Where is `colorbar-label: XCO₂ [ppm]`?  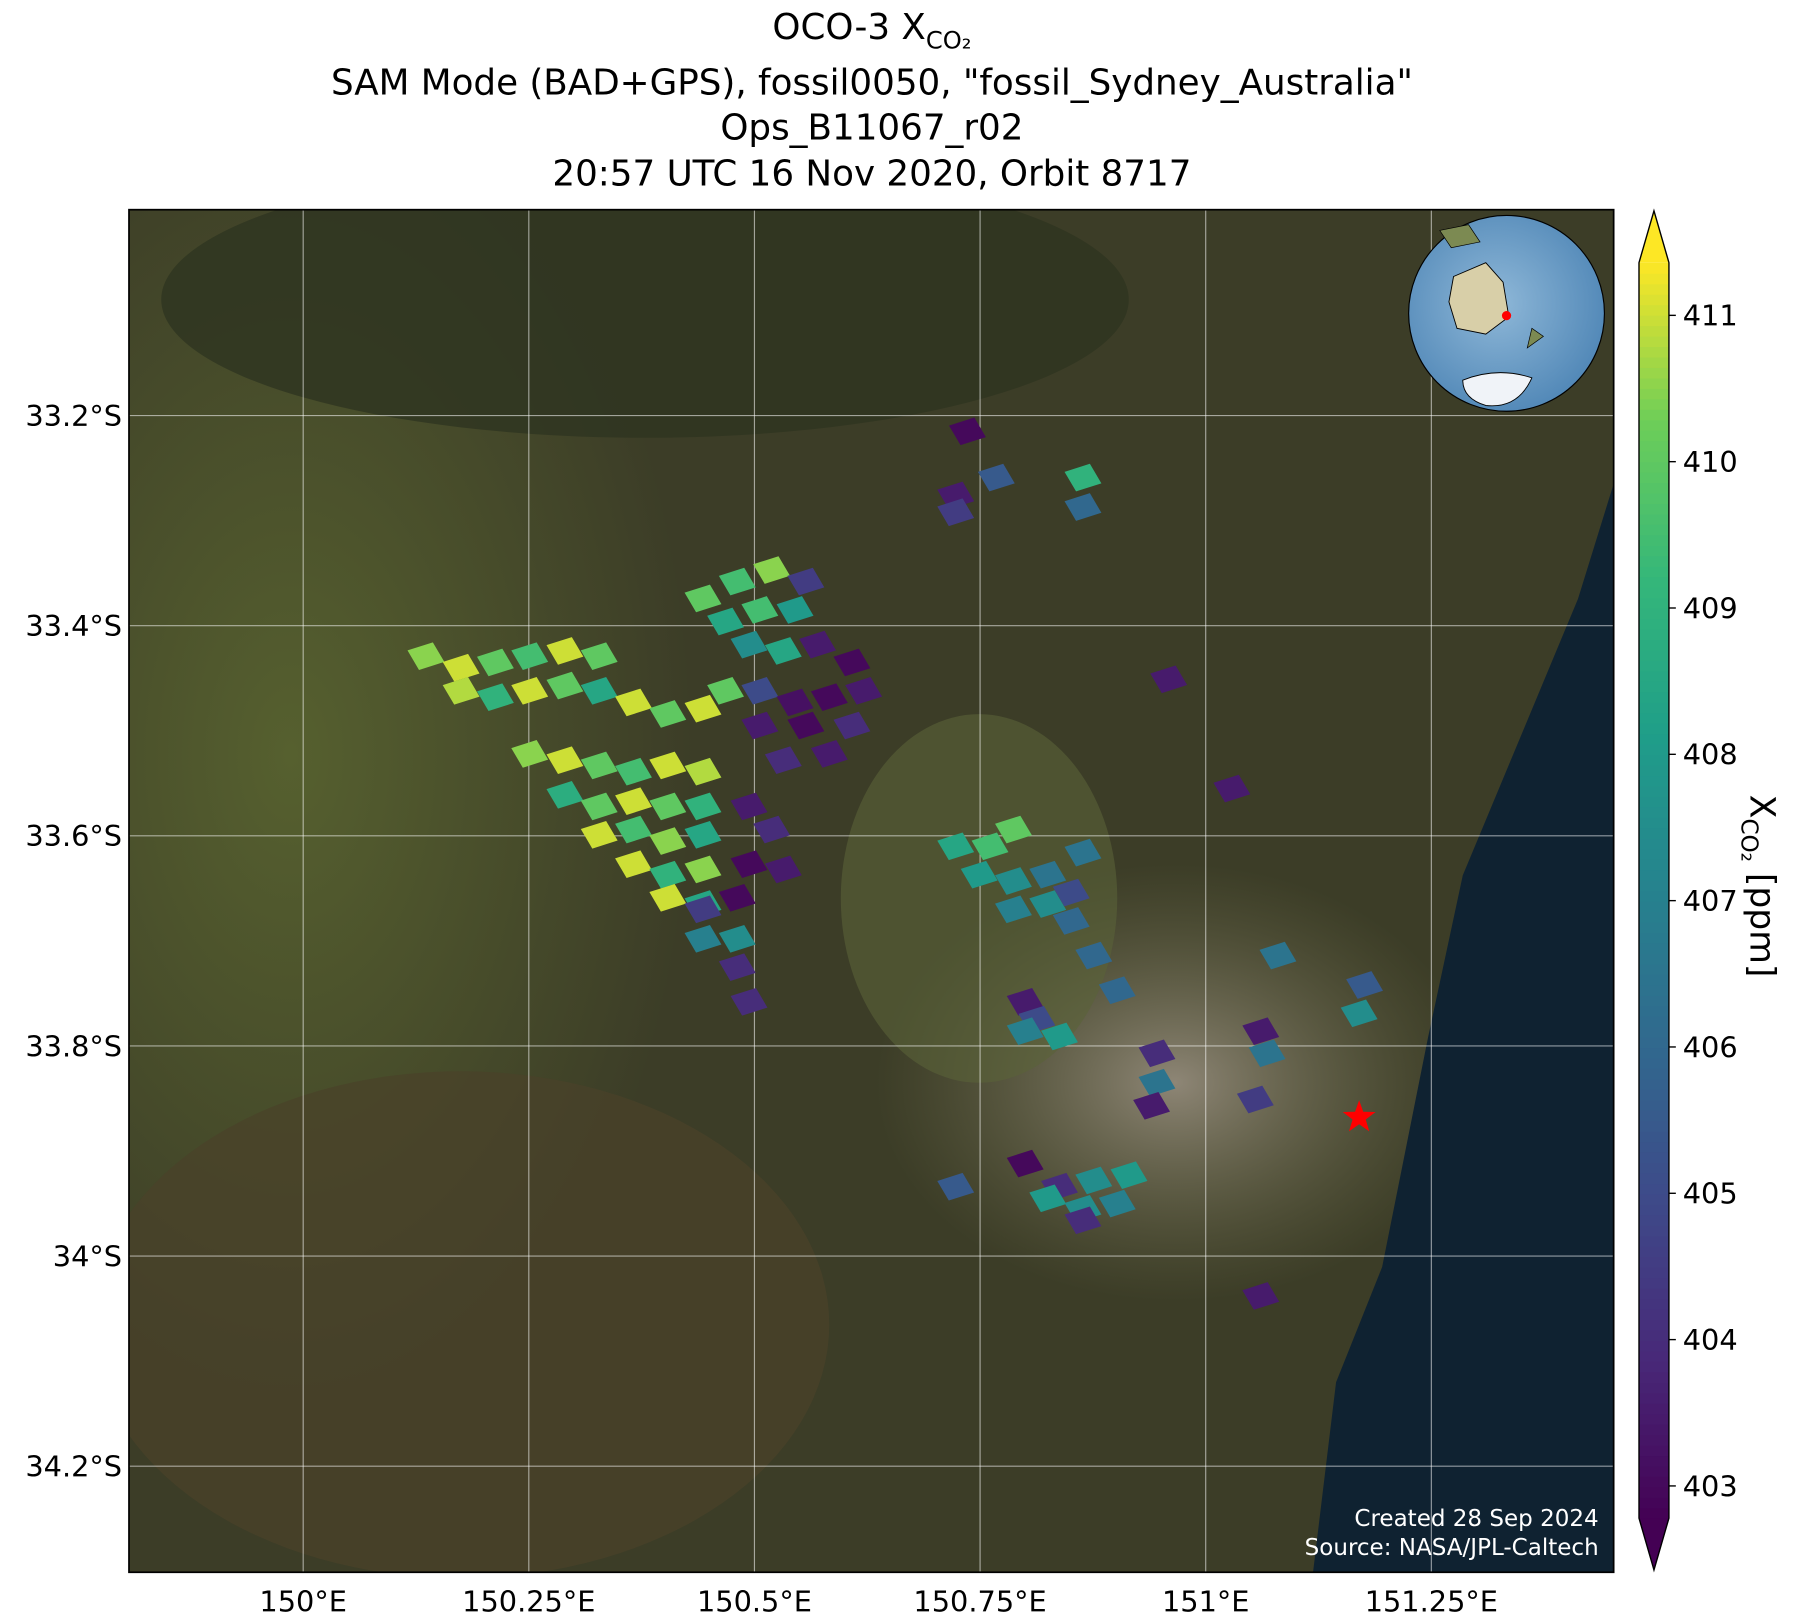 colorbar-label: XCO₂ [ppm] is located at coordinates (1759, 886).